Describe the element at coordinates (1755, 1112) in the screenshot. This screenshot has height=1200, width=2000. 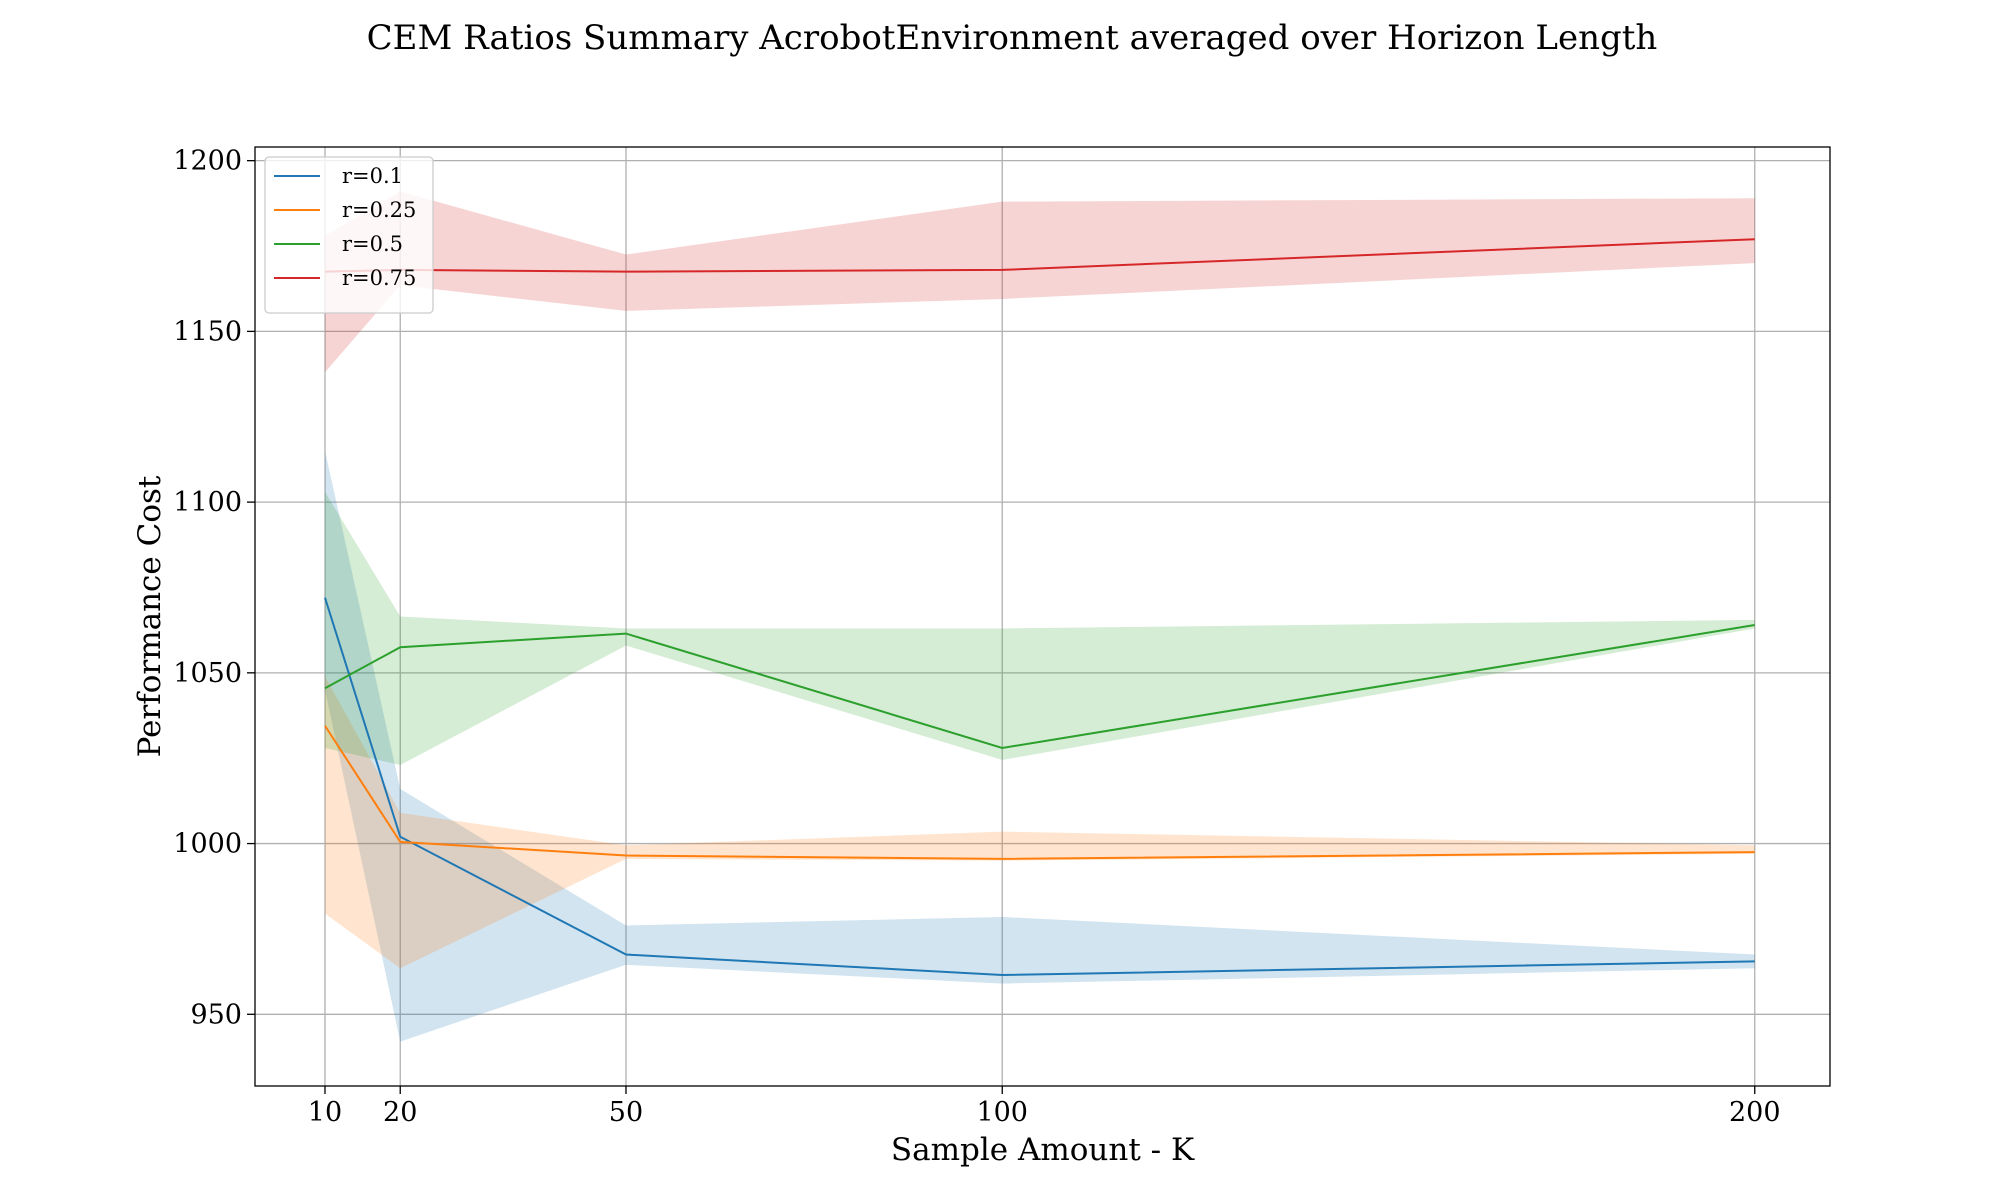
I see `x-tick-label: 200` at that location.